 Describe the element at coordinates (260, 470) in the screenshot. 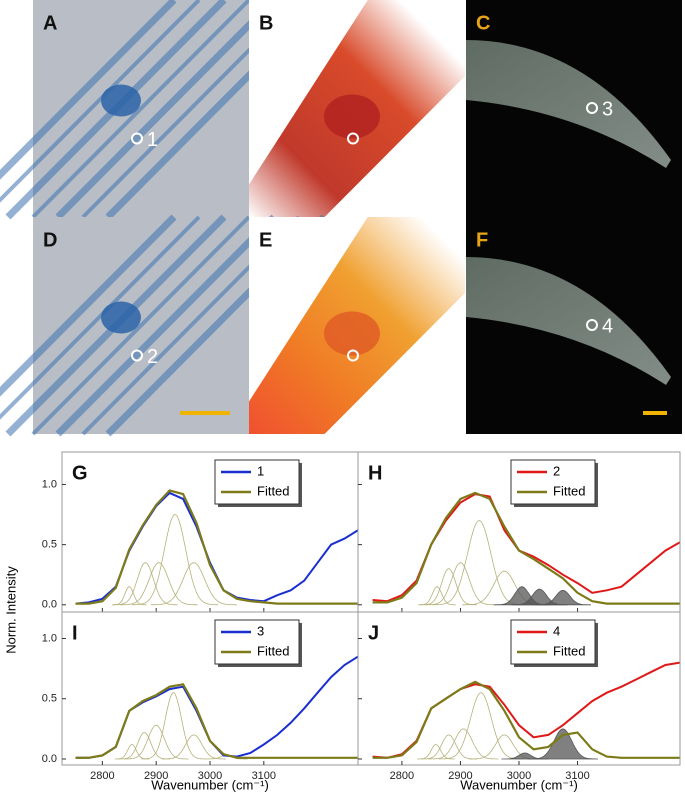

I see `legend-label: 1` at that location.